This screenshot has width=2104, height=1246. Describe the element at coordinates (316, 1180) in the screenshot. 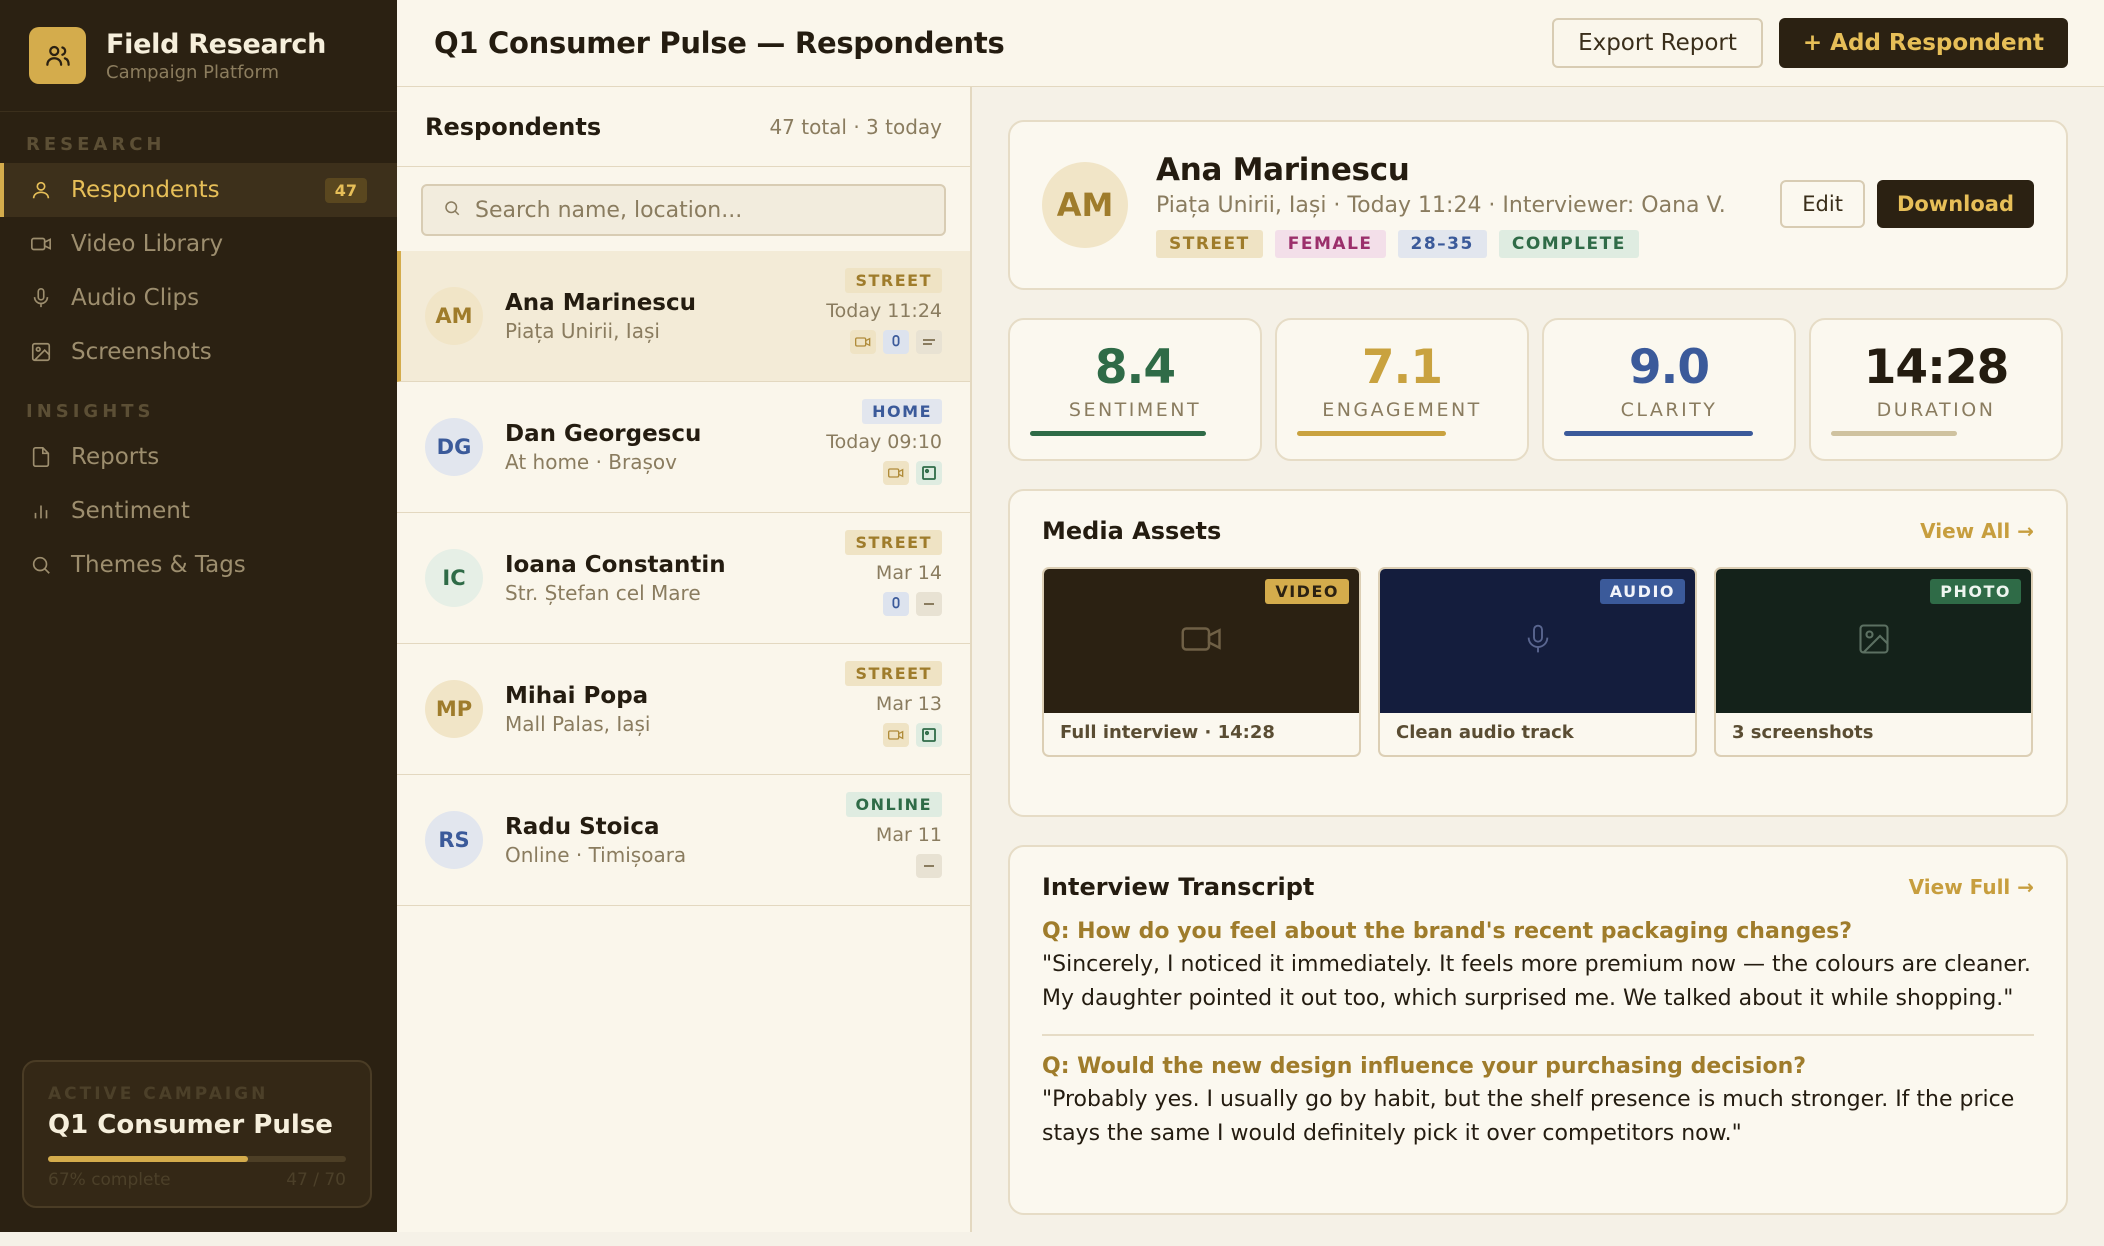

I see `campaign-count: 47 / 70` at that location.